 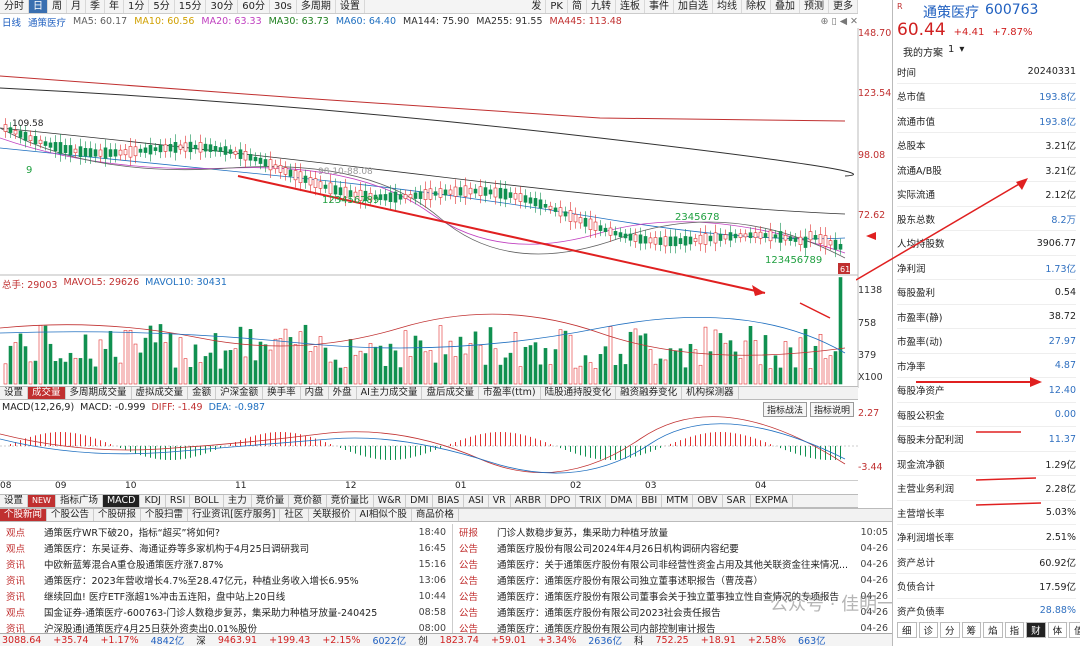 What do you see at coordinates (225, 548) in the screenshot?
I see `news-left-item-1: 观点 通策医疗：东吴证券、海通证券等多家机构于4月25日调研我司 16:45` at bounding box center [225, 548].